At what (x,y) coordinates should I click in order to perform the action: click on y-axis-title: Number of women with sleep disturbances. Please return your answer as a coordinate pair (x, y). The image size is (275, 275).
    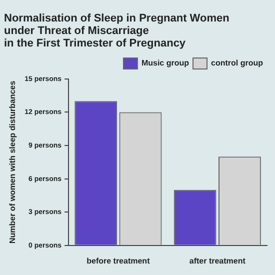
    Looking at the image, I should click on (13, 162).